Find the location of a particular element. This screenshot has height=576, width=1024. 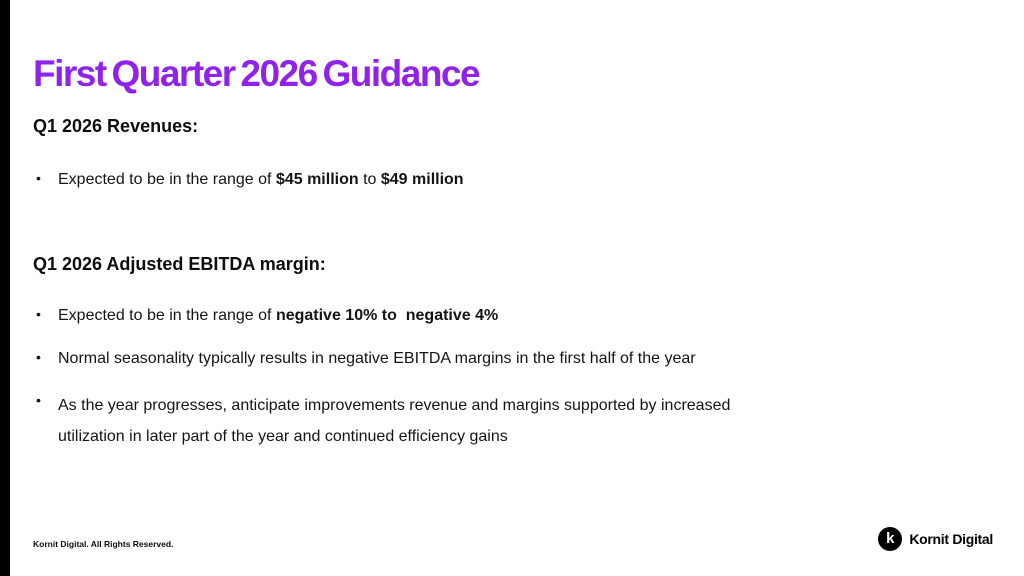

revenues-section-heading: Q1 2026 Revenues: is located at coordinates (116, 126).